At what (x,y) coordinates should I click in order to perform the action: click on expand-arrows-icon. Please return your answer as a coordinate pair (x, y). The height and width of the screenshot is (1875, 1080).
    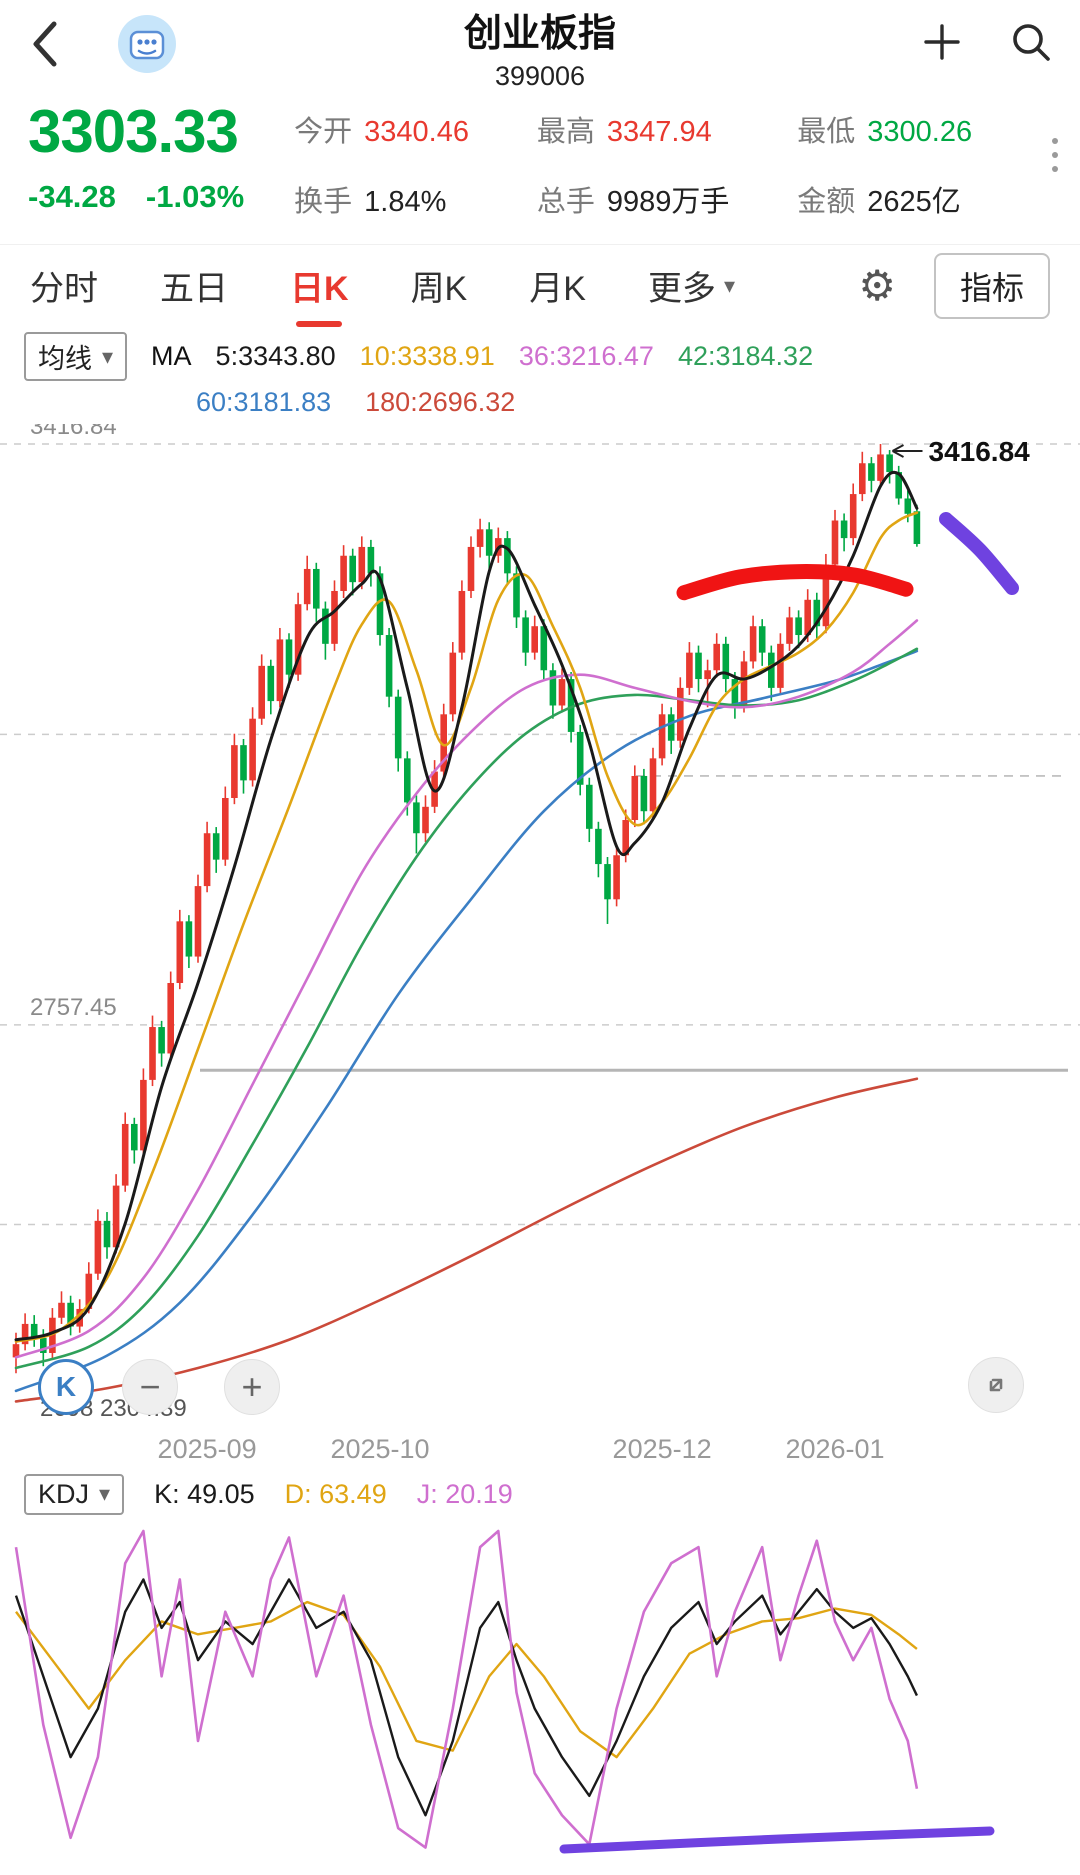
    Looking at the image, I should click on (996, 1385).